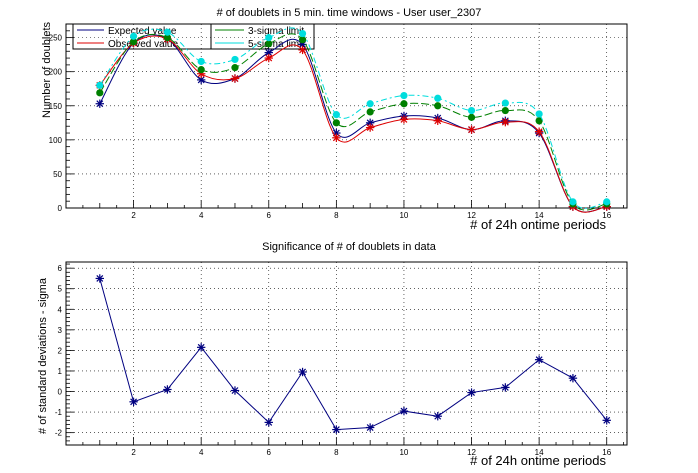 The height and width of the screenshot is (473, 698). What do you see at coordinates (606, 215) in the screenshot?
I see `top-x-tick-label-16: 16` at bounding box center [606, 215].